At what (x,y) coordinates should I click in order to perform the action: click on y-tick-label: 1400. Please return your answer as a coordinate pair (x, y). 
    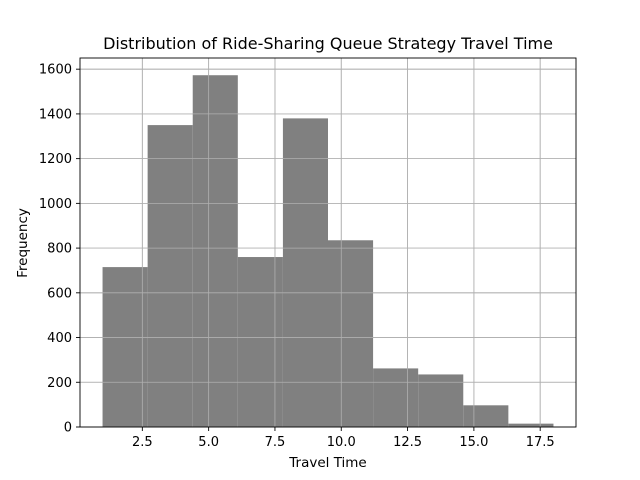
    Looking at the image, I should click on (55, 114).